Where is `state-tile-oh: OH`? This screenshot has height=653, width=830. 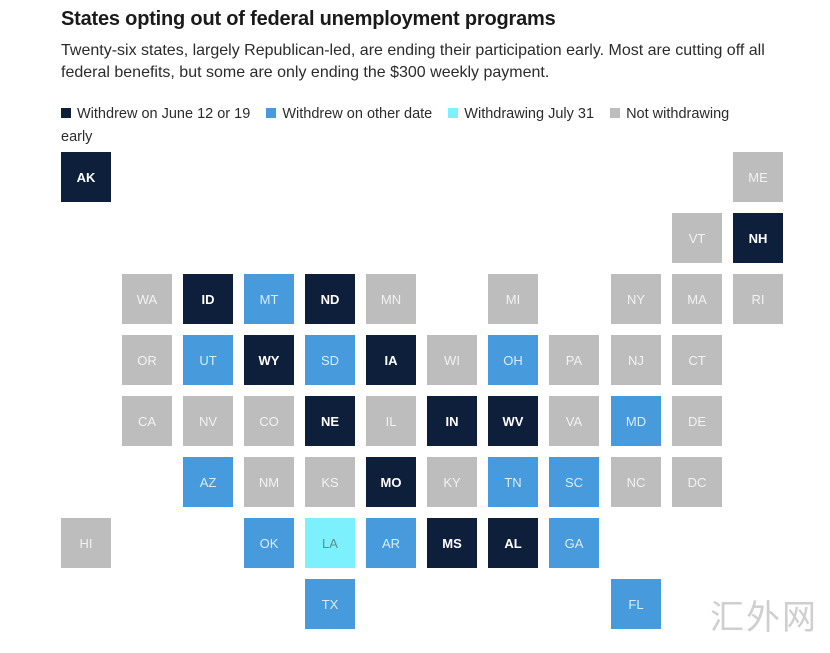 state-tile-oh: OH is located at coordinates (513, 360).